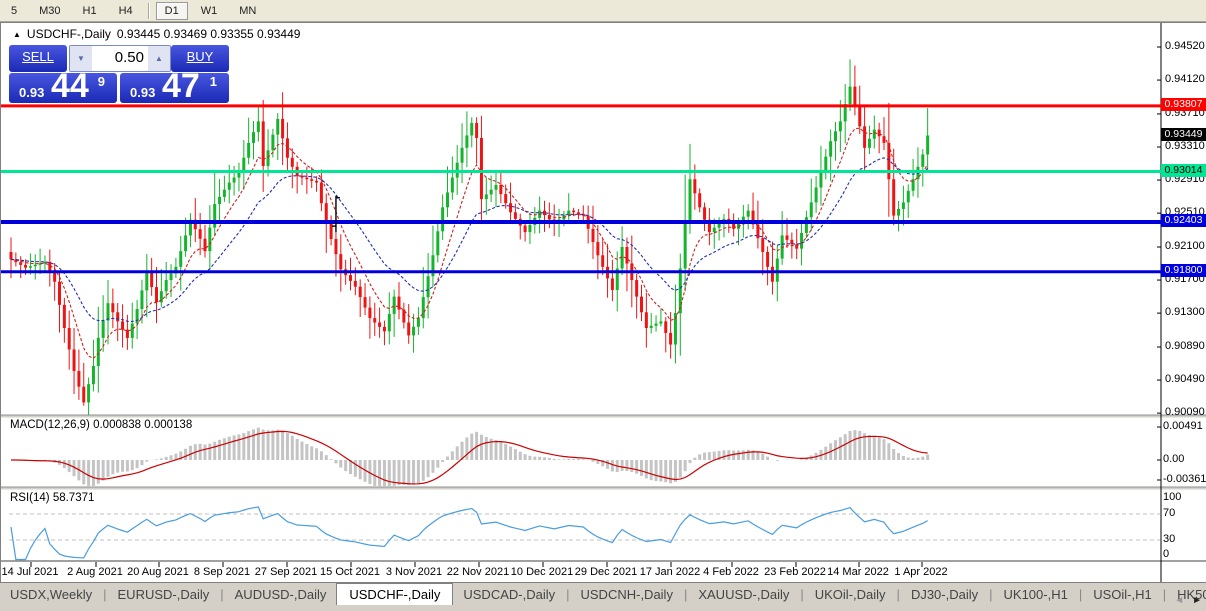 This screenshot has height=611, width=1206. Describe the element at coordinates (606, 572) in the screenshot. I see `date-label: 29 Dec 2021` at that location.